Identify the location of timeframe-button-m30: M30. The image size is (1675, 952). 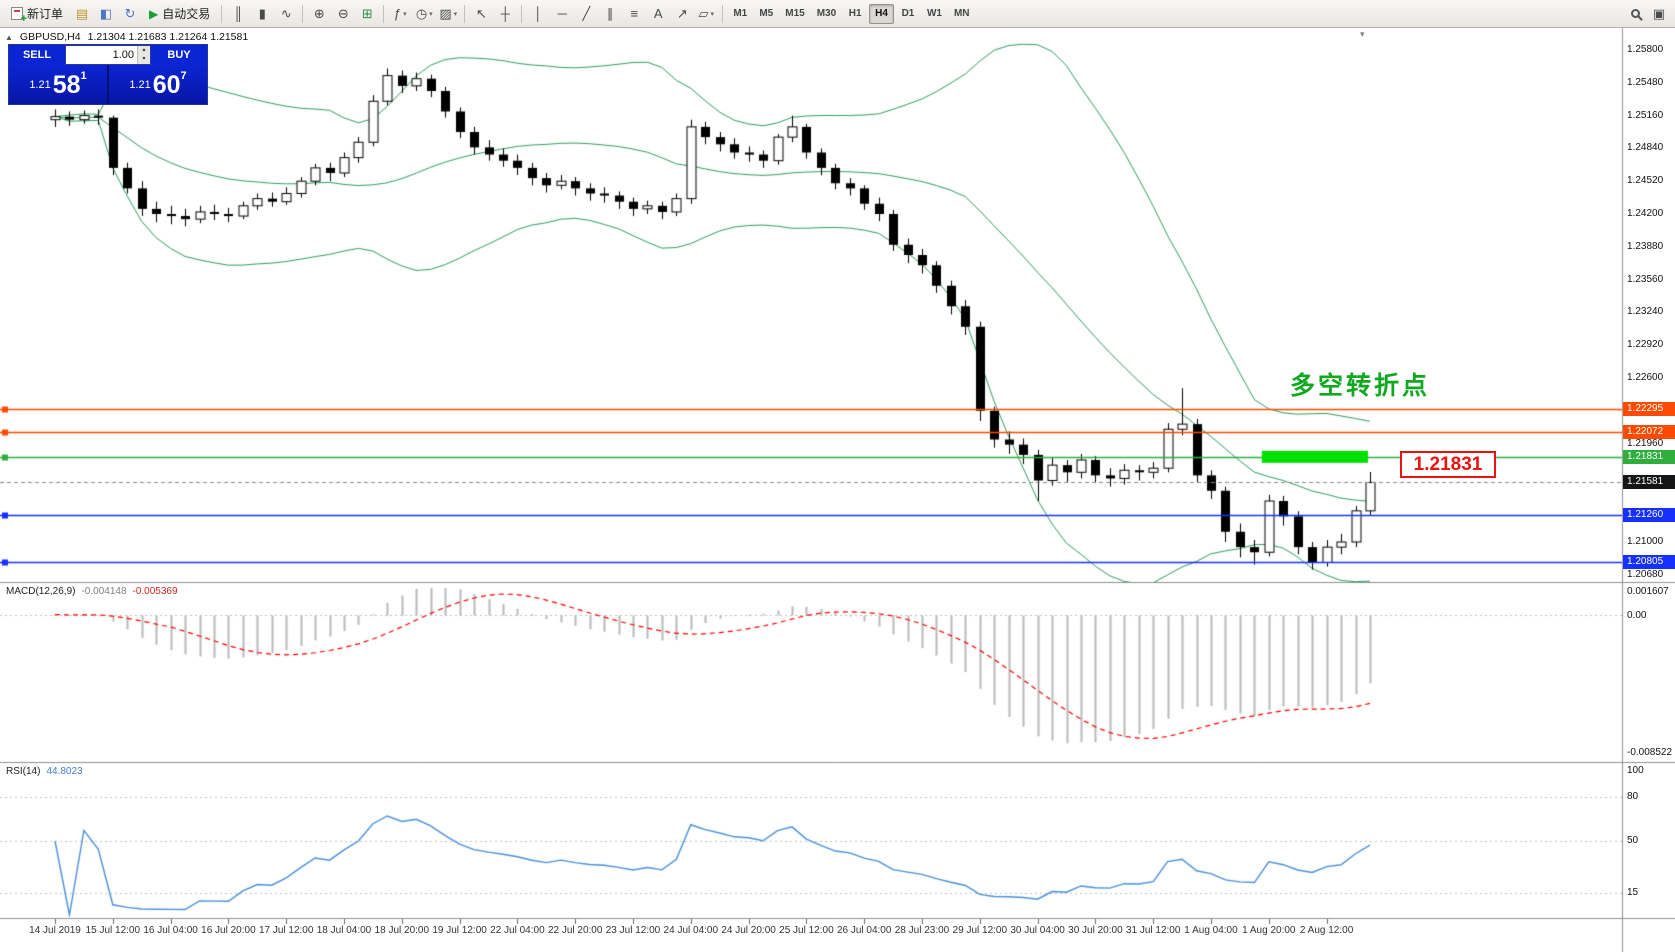
(826, 13).